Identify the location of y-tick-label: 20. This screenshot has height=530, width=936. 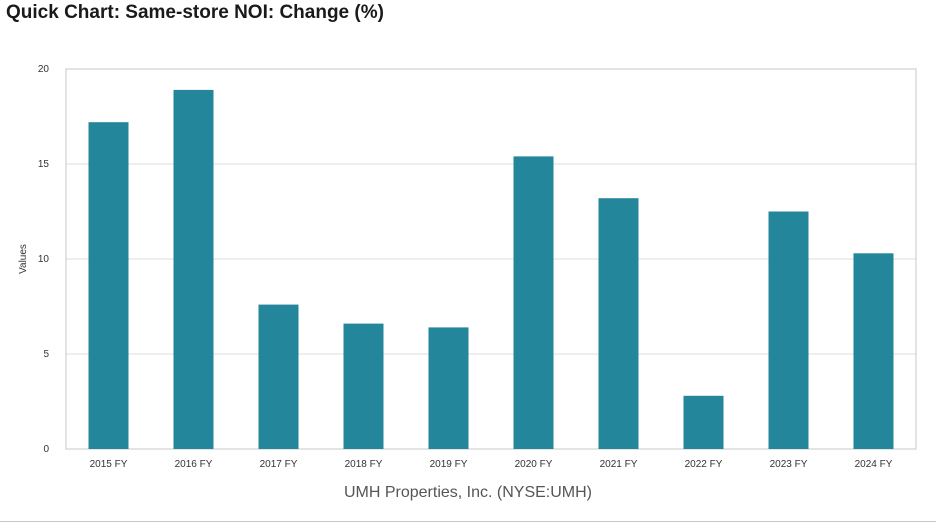
(44, 69).